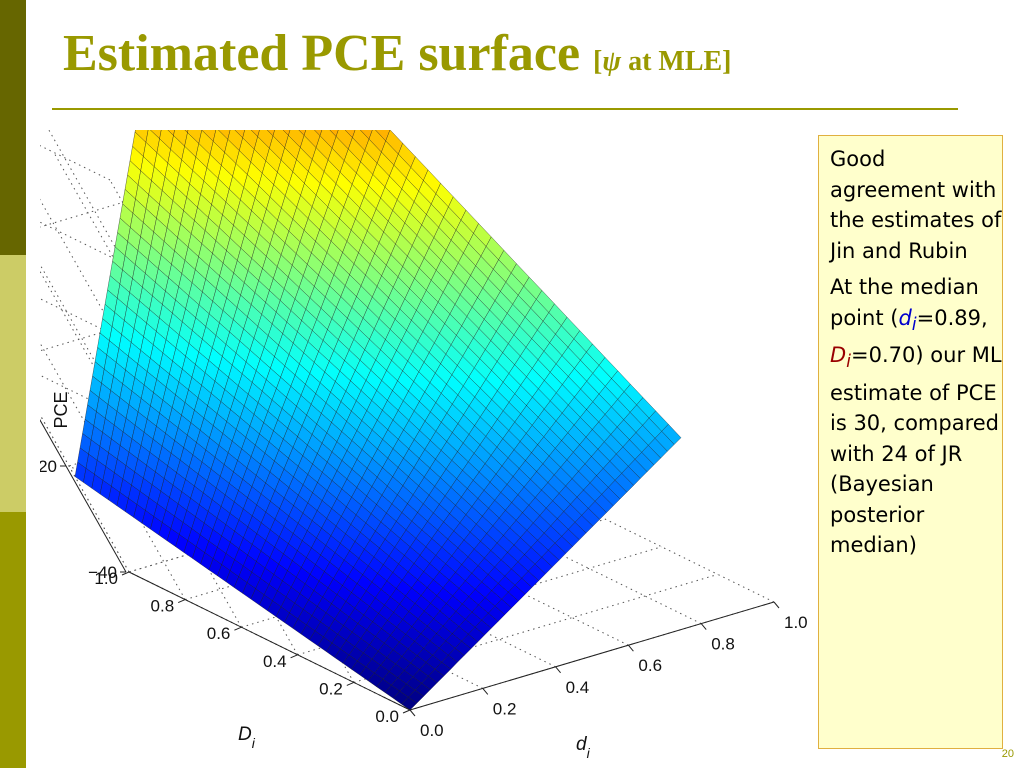 Image resolution: width=1024 pixels, height=768 pixels. Describe the element at coordinates (907, 320) in the screenshot. I see `note-d-symbol: di` at that location.